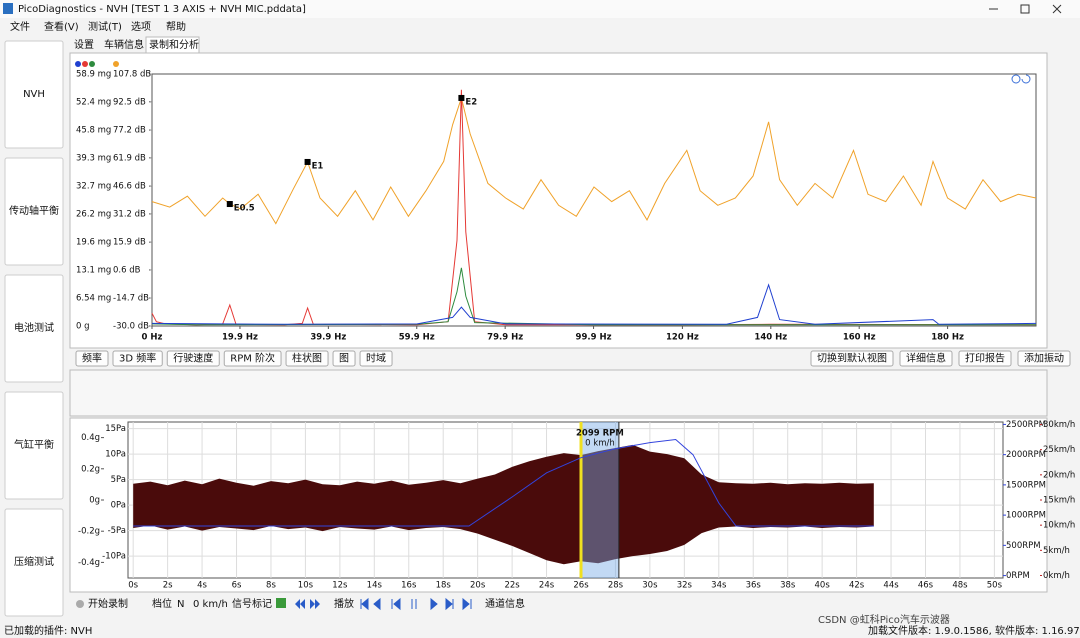  Describe the element at coordinates (162, 603) in the screenshot. I see `toolbar-gear-label: 档位` at that location.